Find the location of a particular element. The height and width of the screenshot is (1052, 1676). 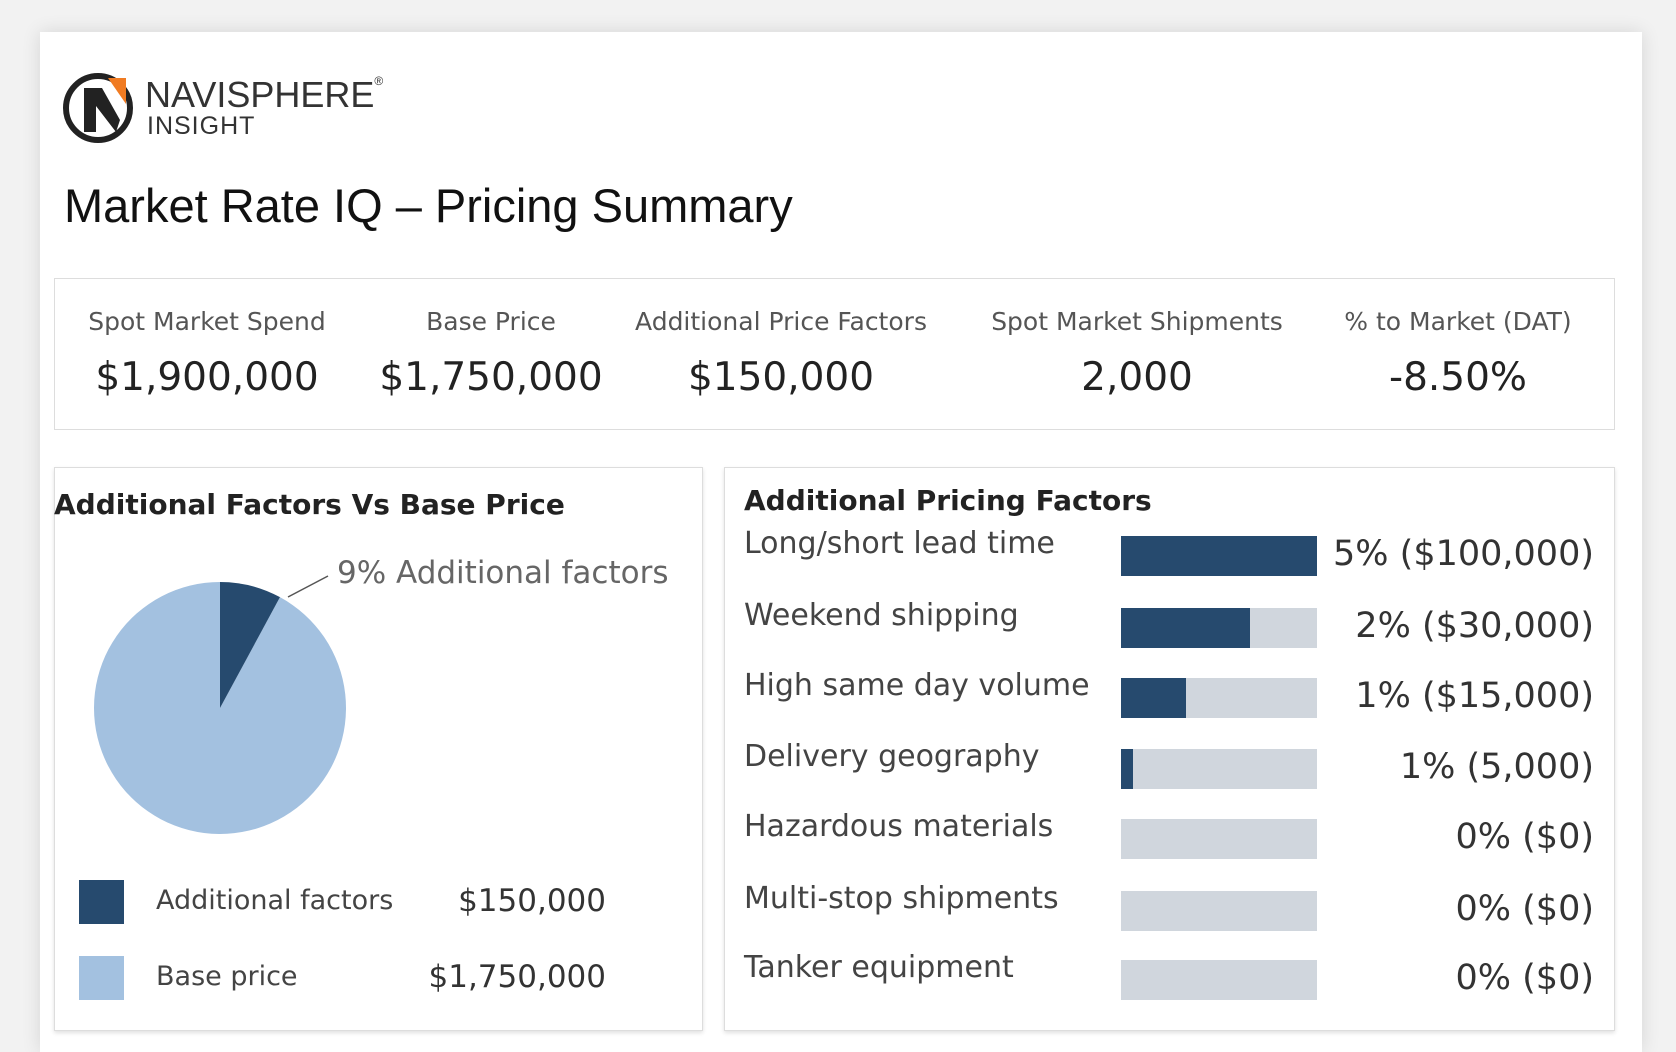

factor-value: 1% ($15,000) is located at coordinates (1474, 696).